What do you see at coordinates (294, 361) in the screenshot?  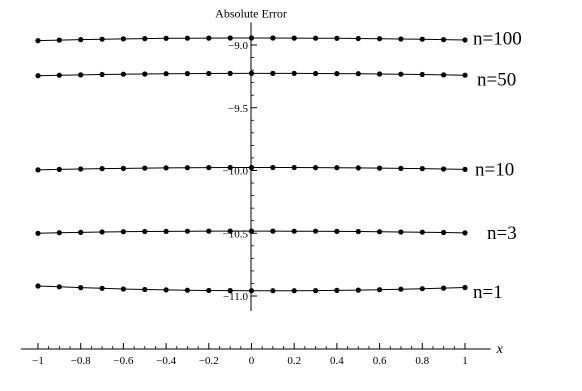 I see `x-tick-label: 0.2` at bounding box center [294, 361].